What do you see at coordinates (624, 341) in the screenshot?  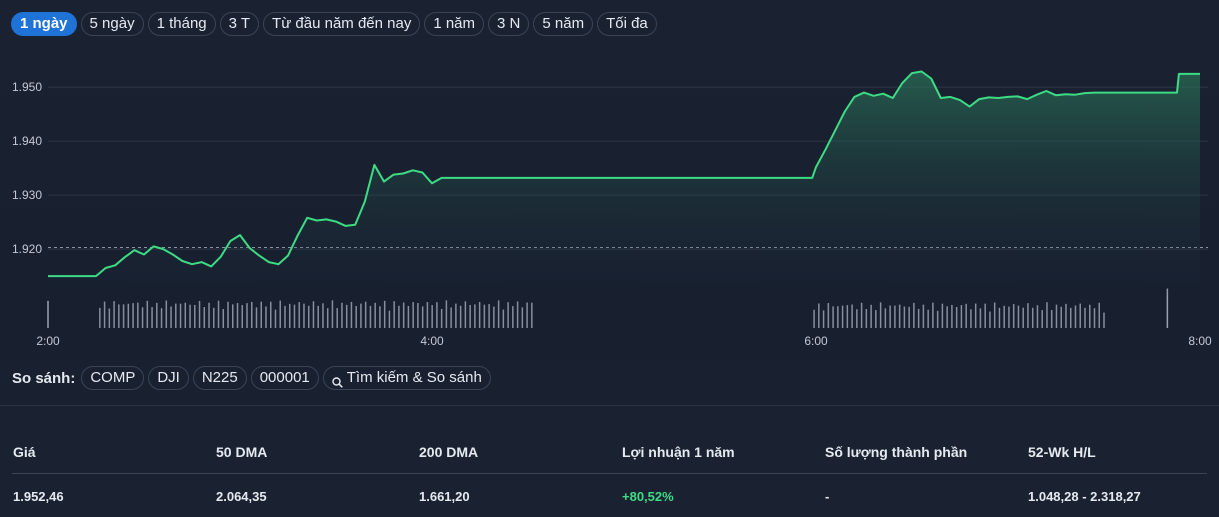 I see `x-axis: 2:00 4:00 6:00 8:00` at bounding box center [624, 341].